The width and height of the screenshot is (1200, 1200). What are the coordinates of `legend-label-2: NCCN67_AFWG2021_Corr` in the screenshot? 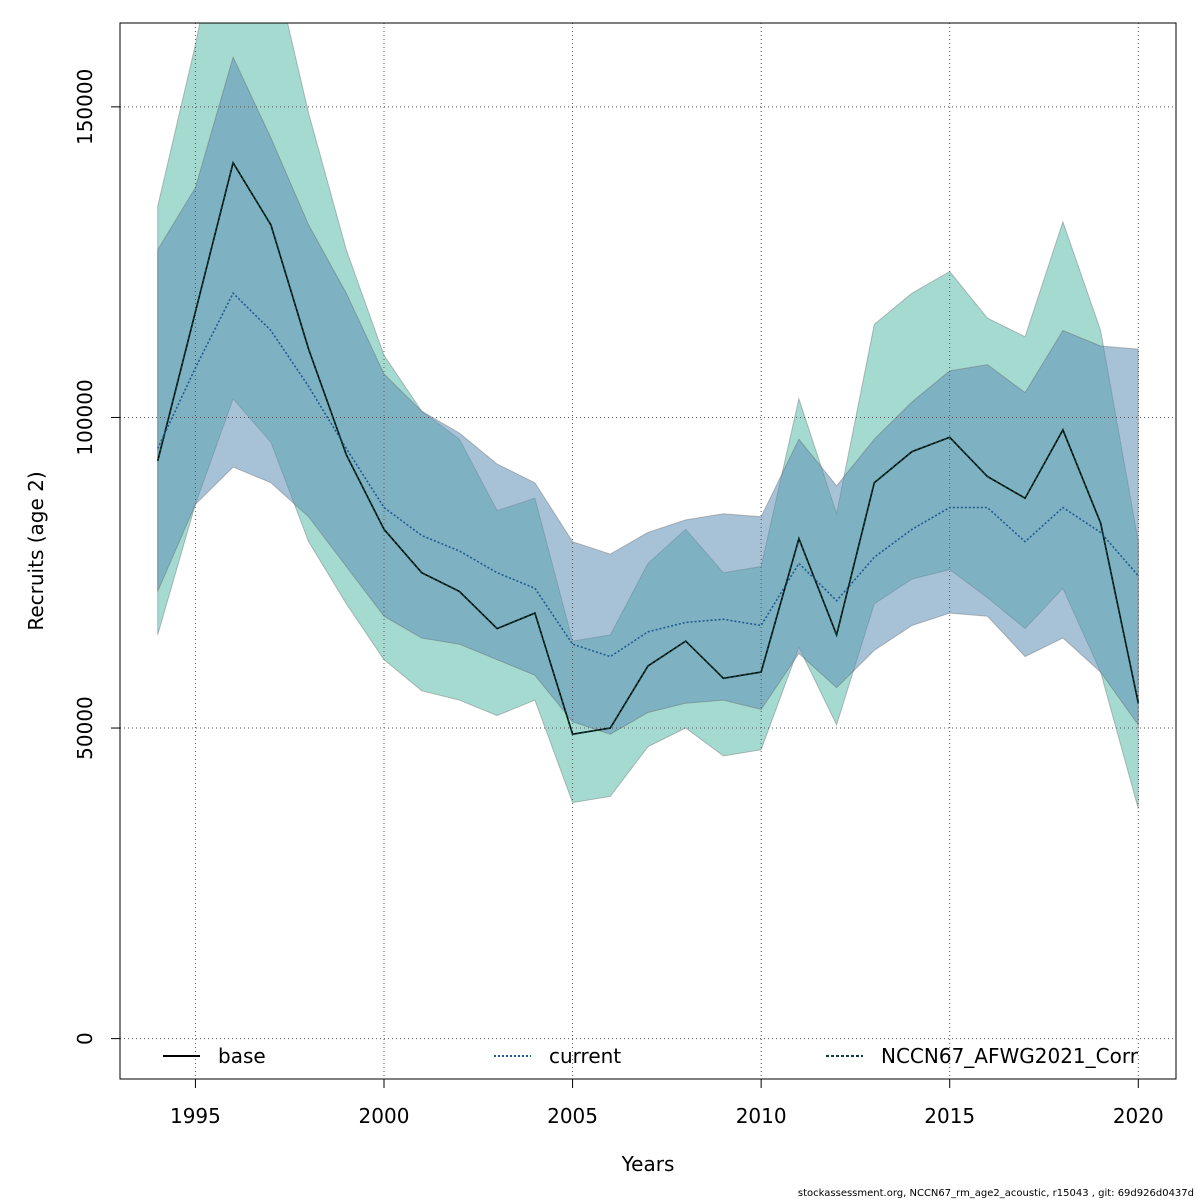 It's located at (1010, 1056).